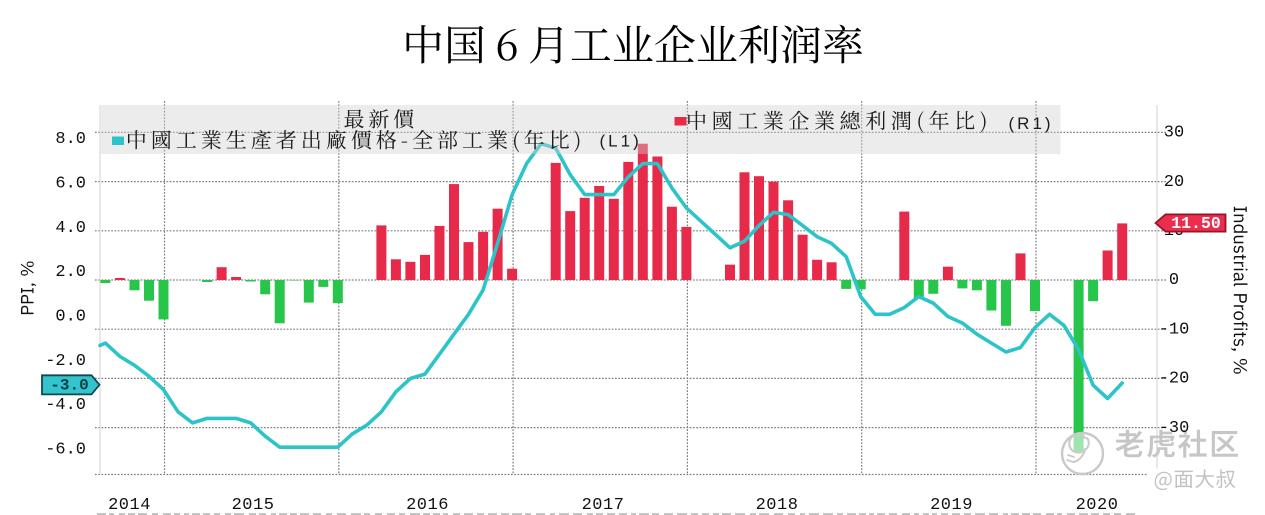 The height and width of the screenshot is (515, 1265). What do you see at coordinates (65, 449) in the screenshot?
I see `svg-text: -6.0` at bounding box center [65, 449].